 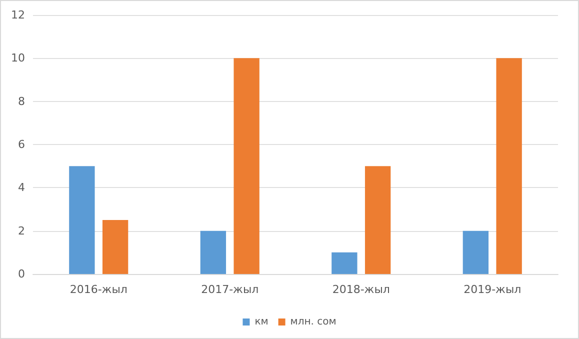 What do you see at coordinates (21, 274) in the screenshot?
I see `y-tick-label: 0` at bounding box center [21, 274].